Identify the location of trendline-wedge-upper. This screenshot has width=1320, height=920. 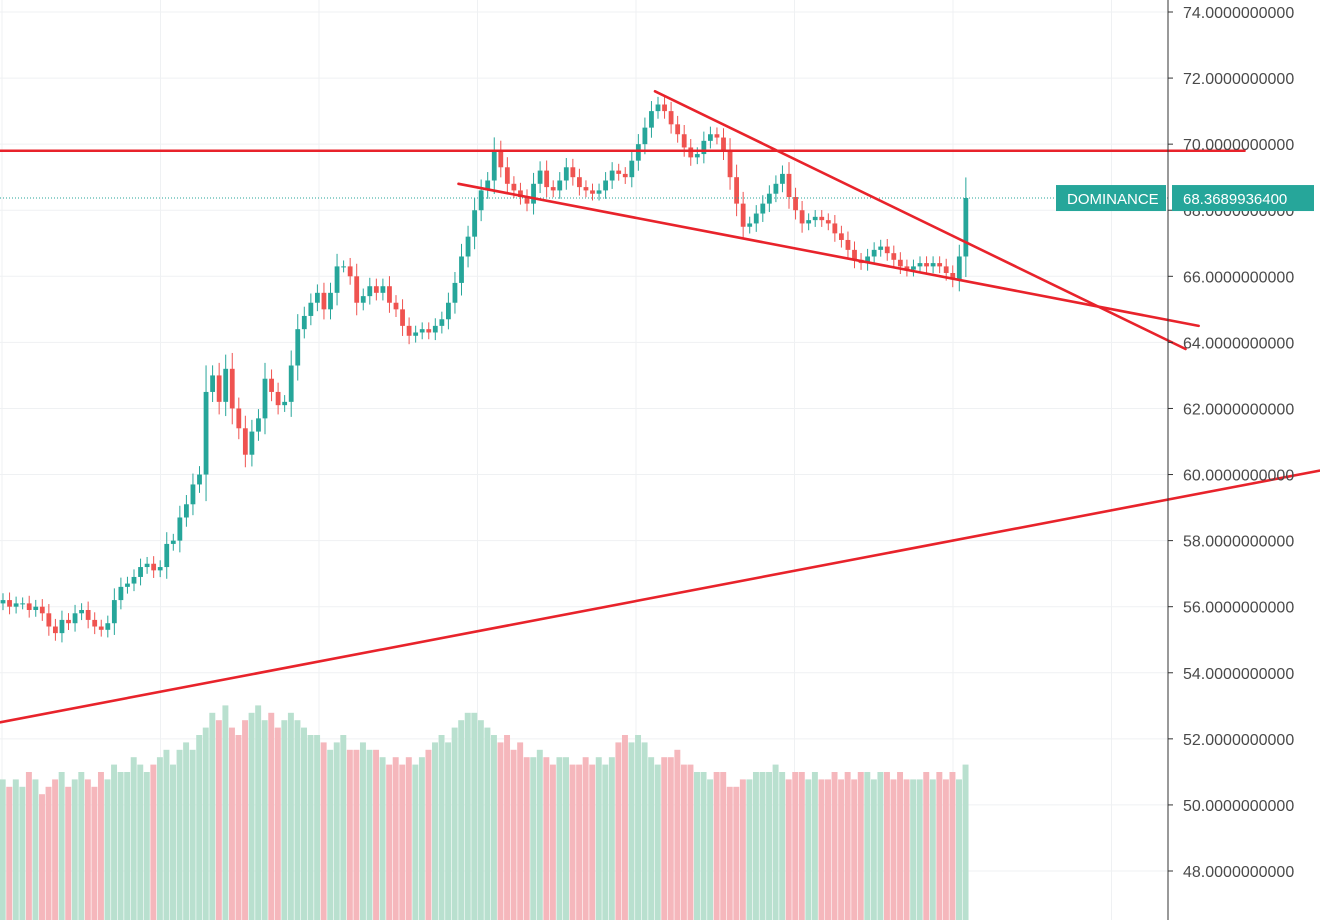
(920, 220).